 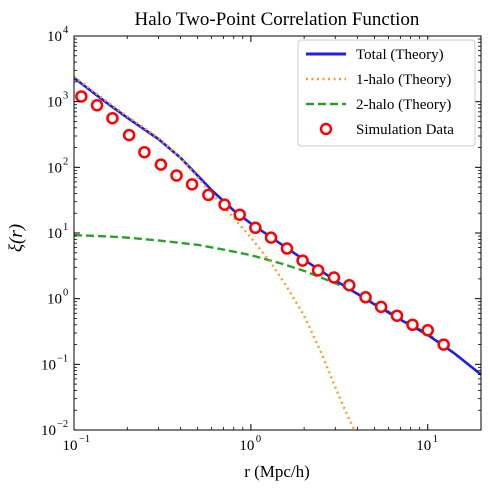 I want to click on x-tick-exponent: 0, so click(x=258, y=439).